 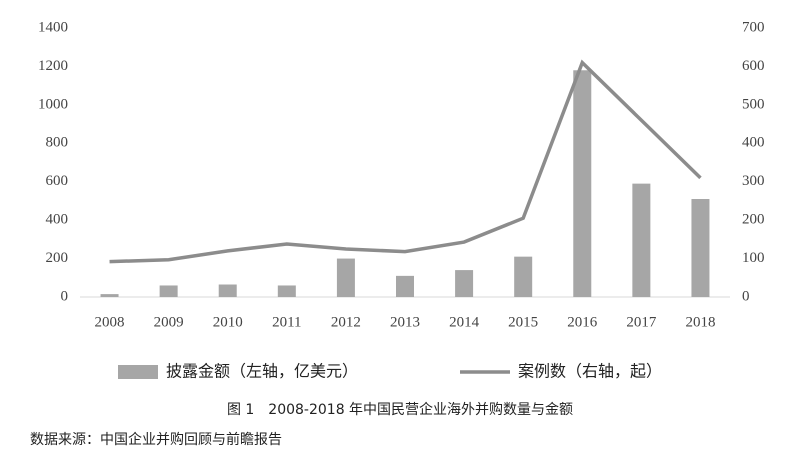 What do you see at coordinates (57, 220) in the screenshot?
I see `y-tick-label: 400` at bounding box center [57, 220].